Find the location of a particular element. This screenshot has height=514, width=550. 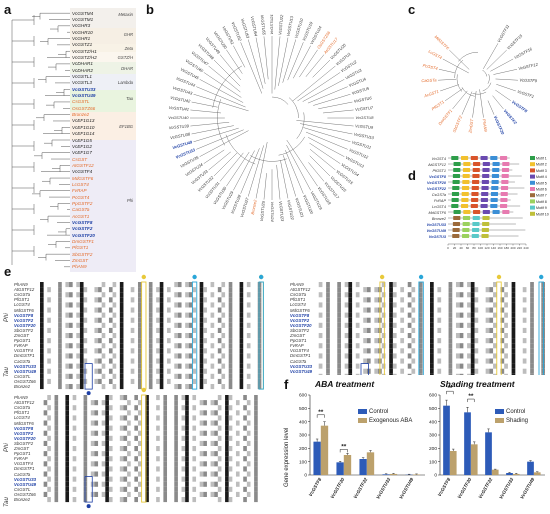

chart-x-tick-label: VcGSTF8 is located at coordinates (444, 487).